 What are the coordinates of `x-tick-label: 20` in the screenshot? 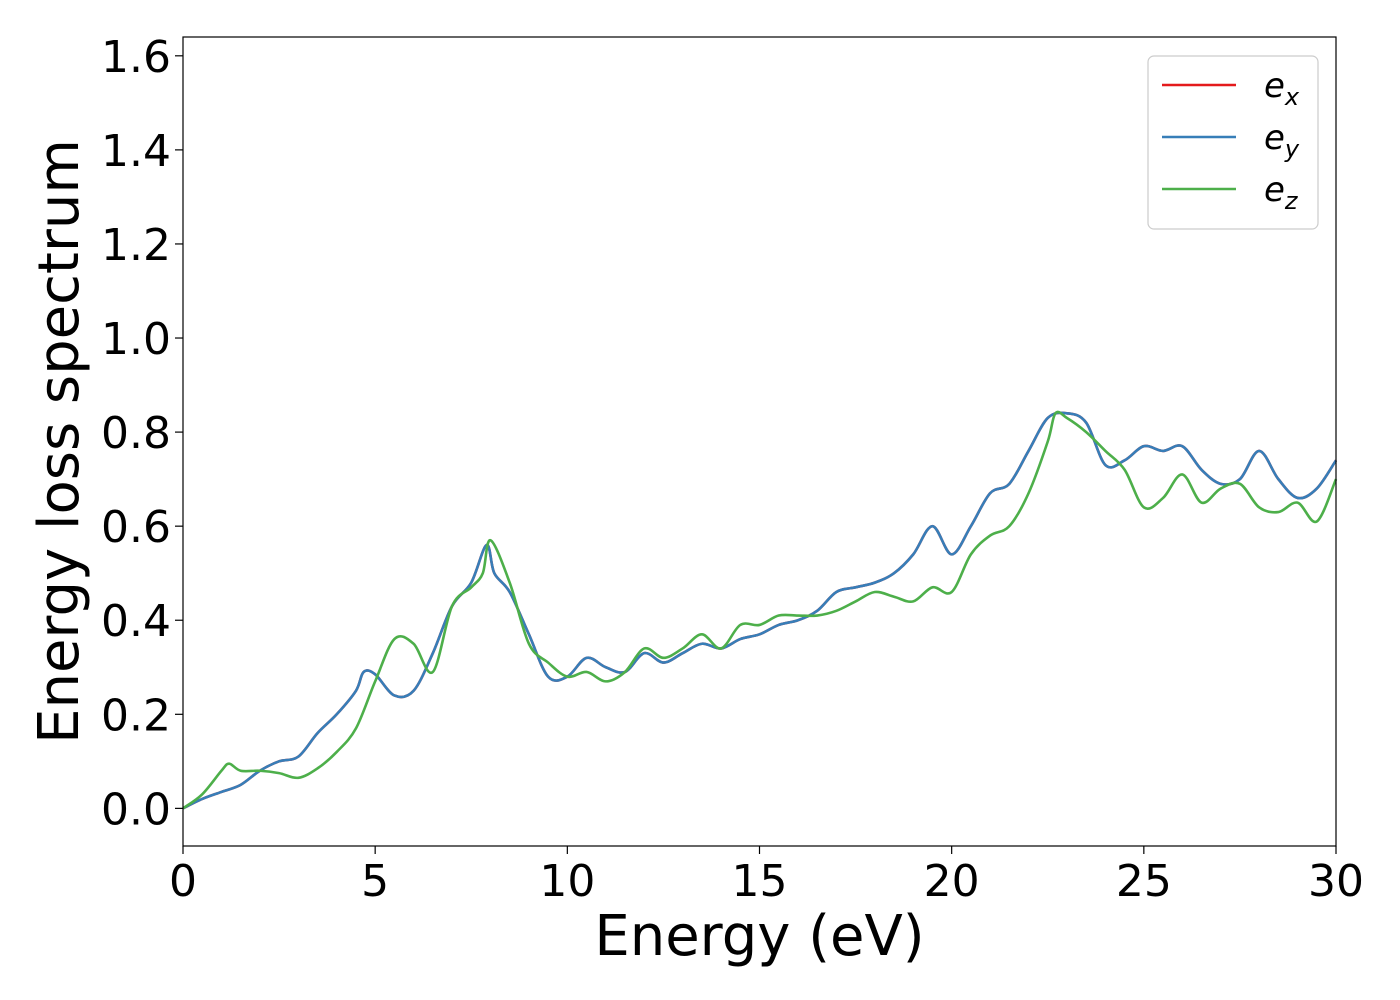 It's located at (952, 881).